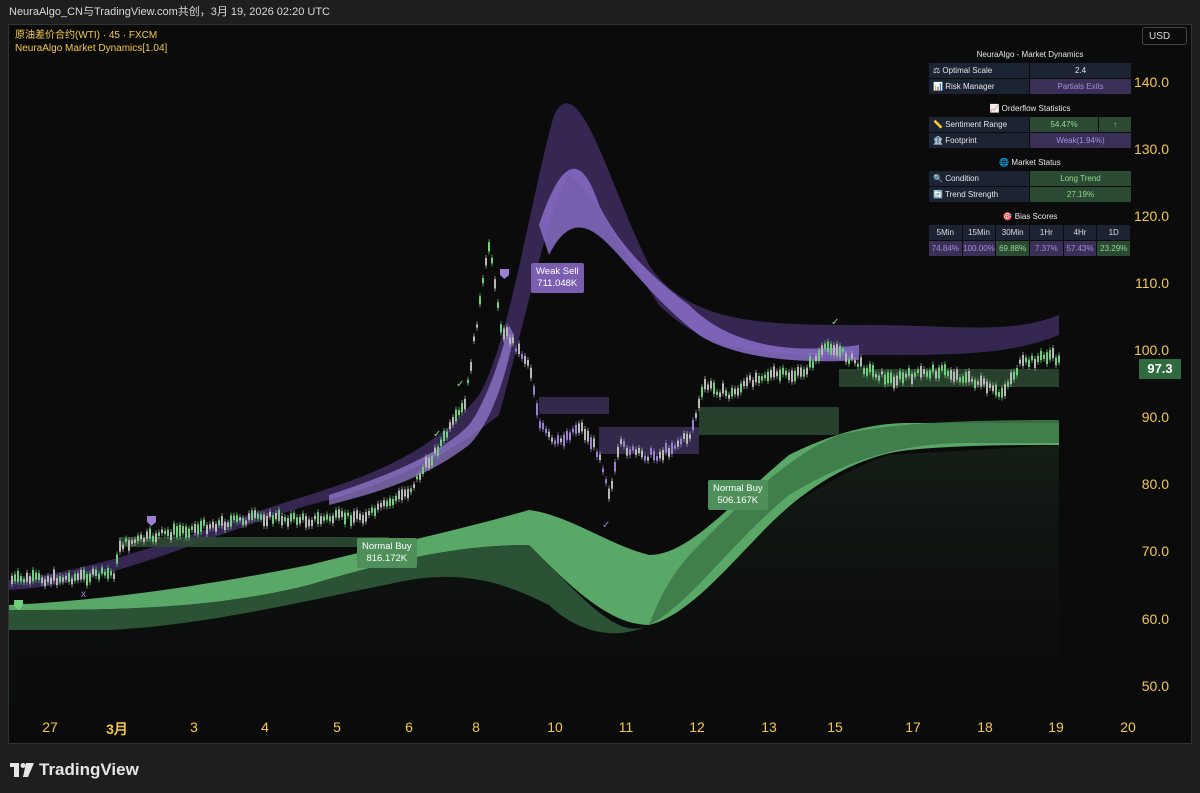  Describe the element at coordinates (460, 384) in the screenshot. I see `check-marker: ✓` at that location.